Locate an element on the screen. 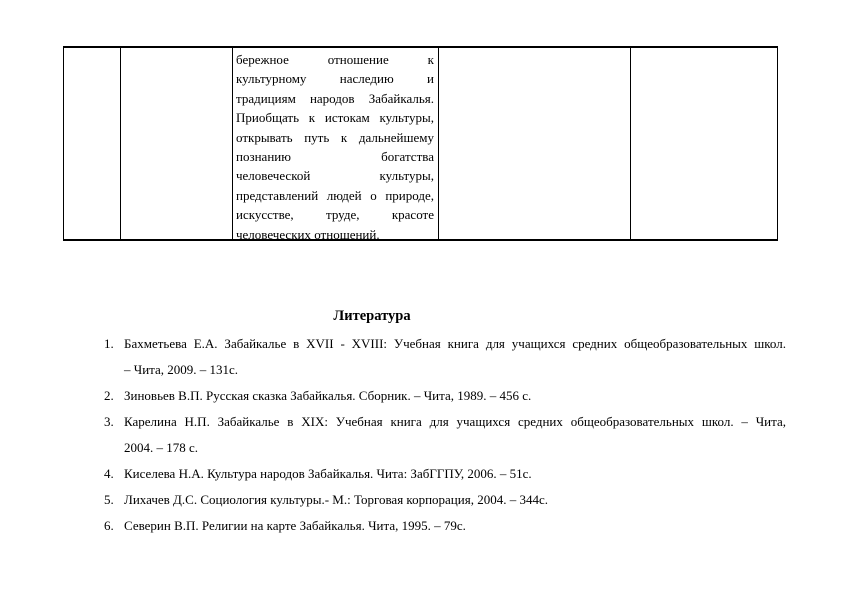 The width and height of the screenshot is (842, 595). cell-line: традициям народов Забайкалья. is located at coordinates (335, 98).